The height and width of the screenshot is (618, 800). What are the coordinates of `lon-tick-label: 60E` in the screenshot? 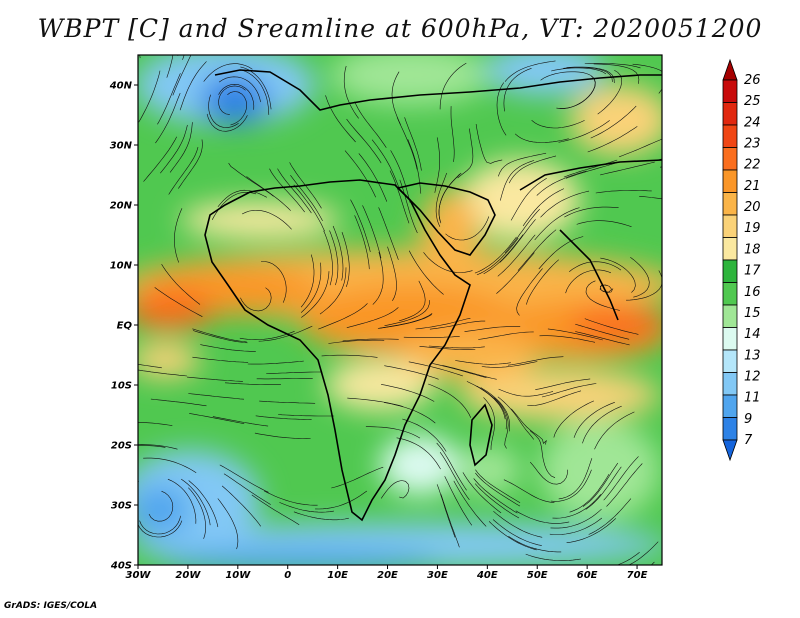 It's located at (587, 575).